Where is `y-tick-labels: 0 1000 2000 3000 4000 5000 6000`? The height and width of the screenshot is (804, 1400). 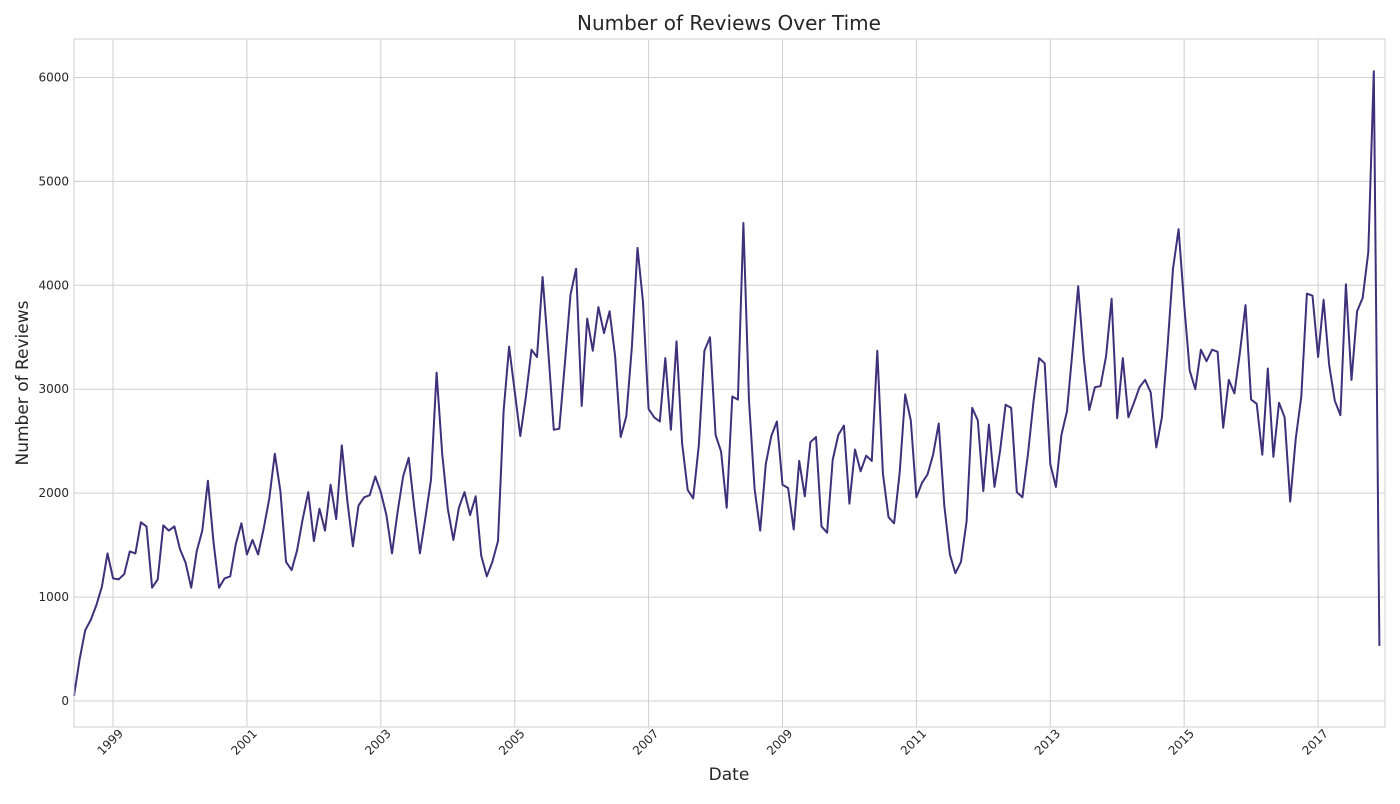 y-tick-labels: 0 1000 2000 3000 4000 5000 6000 is located at coordinates (53, 389).